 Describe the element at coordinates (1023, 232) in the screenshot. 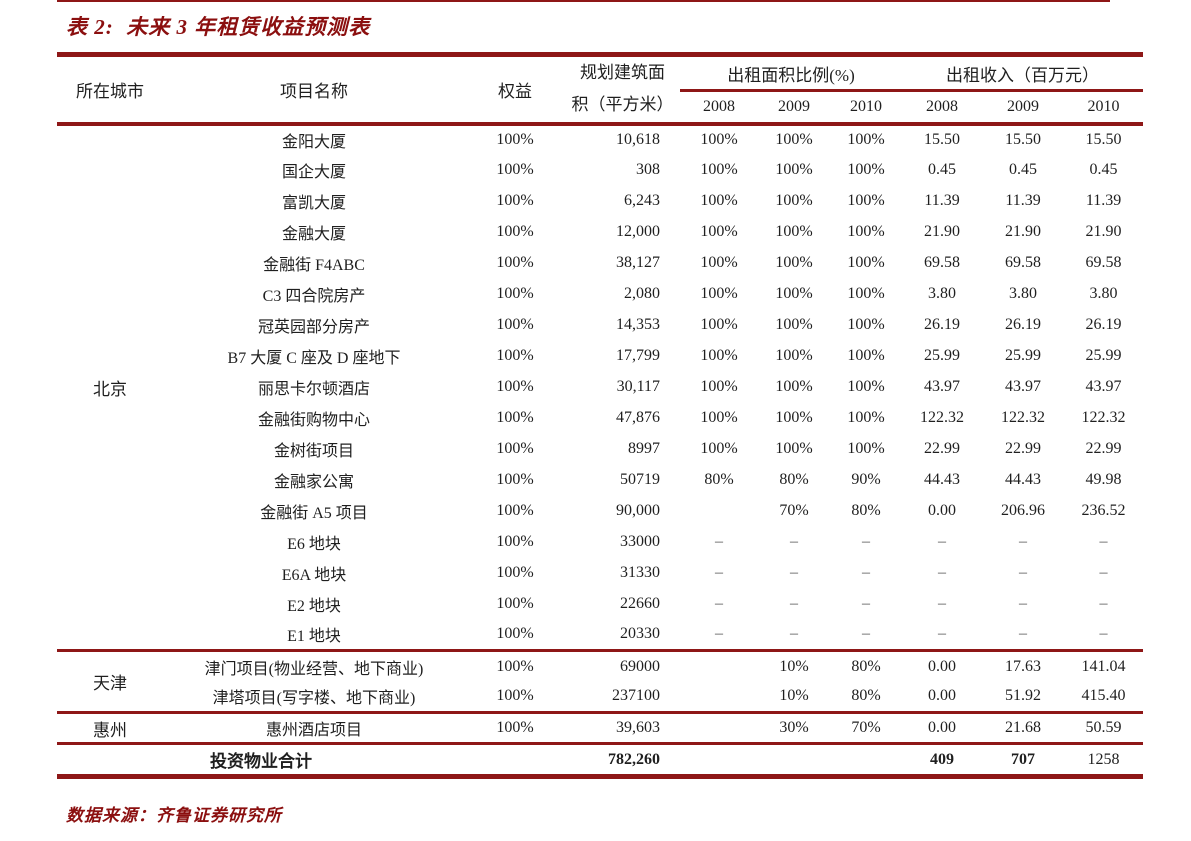

I see `income-cell: 21.90` at that location.